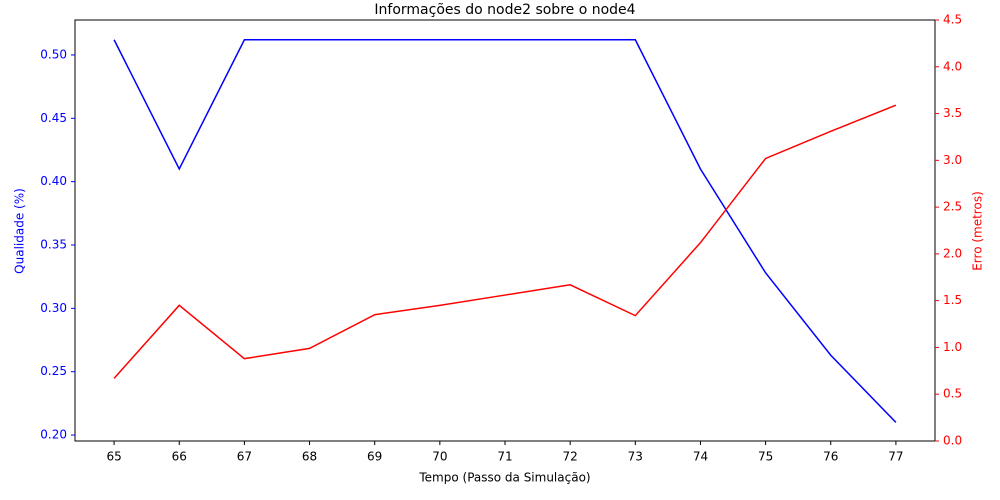 The image size is (1000, 500). What do you see at coordinates (952, 160) in the screenshot?
I see `y2-tick-label: 3.0` at bounding box center [952, 160].